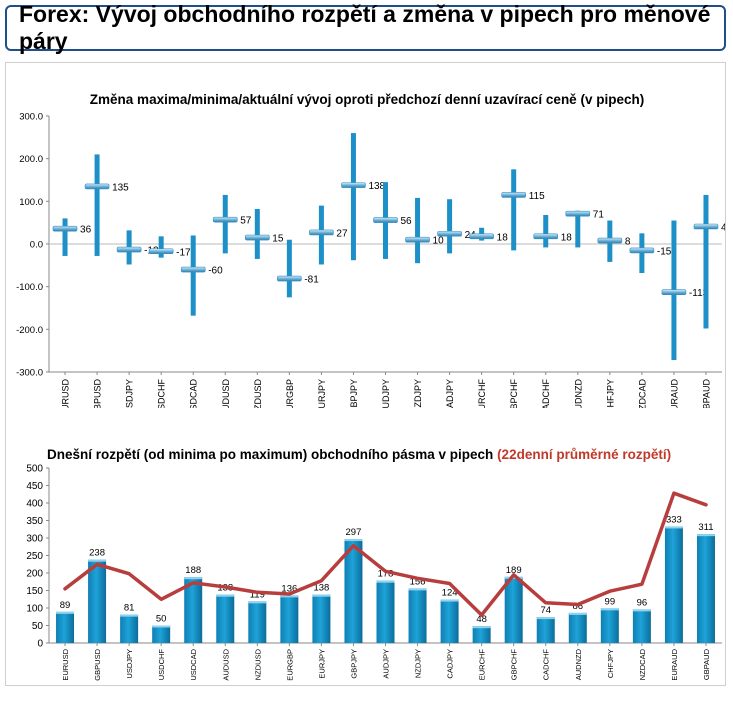  I want to click on current-value-label: 135, so click(120, 187).